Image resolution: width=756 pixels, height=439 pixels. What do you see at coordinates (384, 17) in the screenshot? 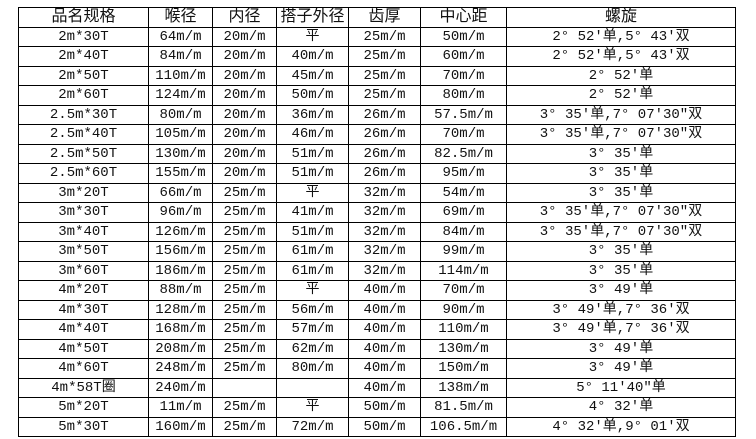
I see `header-tooth-thickness: 齿厚` at bounding box center [384, 17].